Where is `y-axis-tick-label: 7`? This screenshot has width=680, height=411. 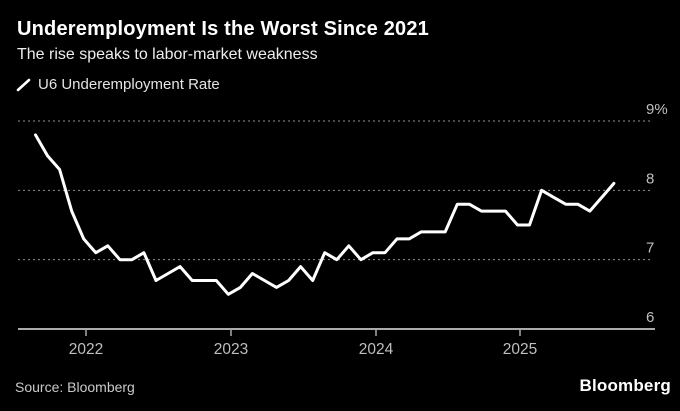
y-axis-tick-label: 7 is located at coordinates (650, 248).